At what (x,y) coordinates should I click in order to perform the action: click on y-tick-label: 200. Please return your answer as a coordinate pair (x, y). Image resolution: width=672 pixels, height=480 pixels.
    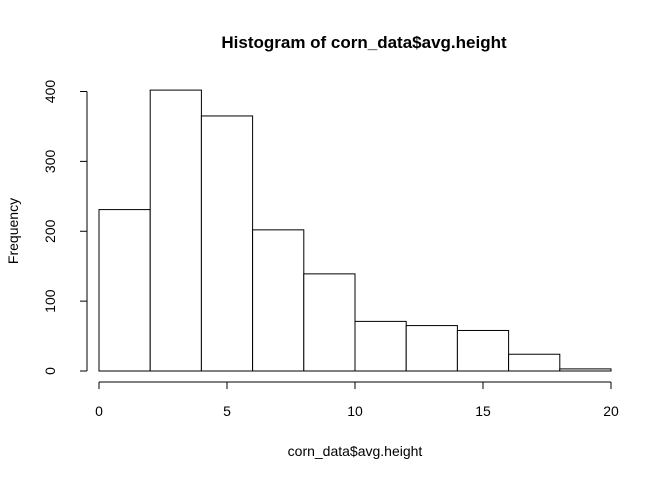
    Looking at the image, I should click on (50, 231).